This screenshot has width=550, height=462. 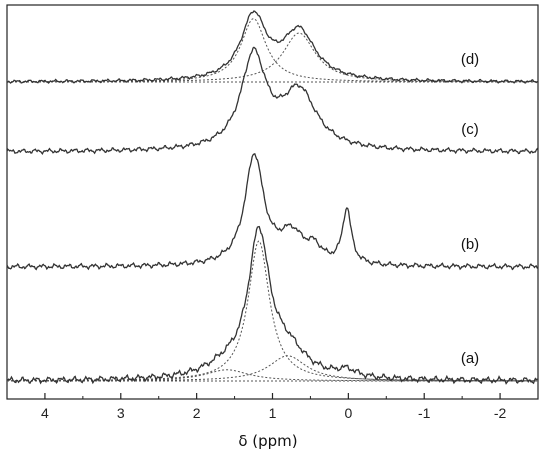 I want to click on x-axis-ticks, so click(x=272, y=396).